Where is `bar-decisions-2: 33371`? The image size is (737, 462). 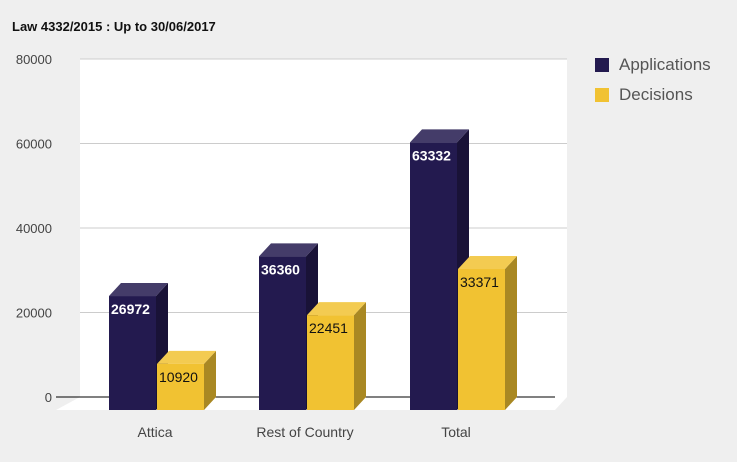
bar-decisions-2: 33371 is located at coordinates (487, 333).